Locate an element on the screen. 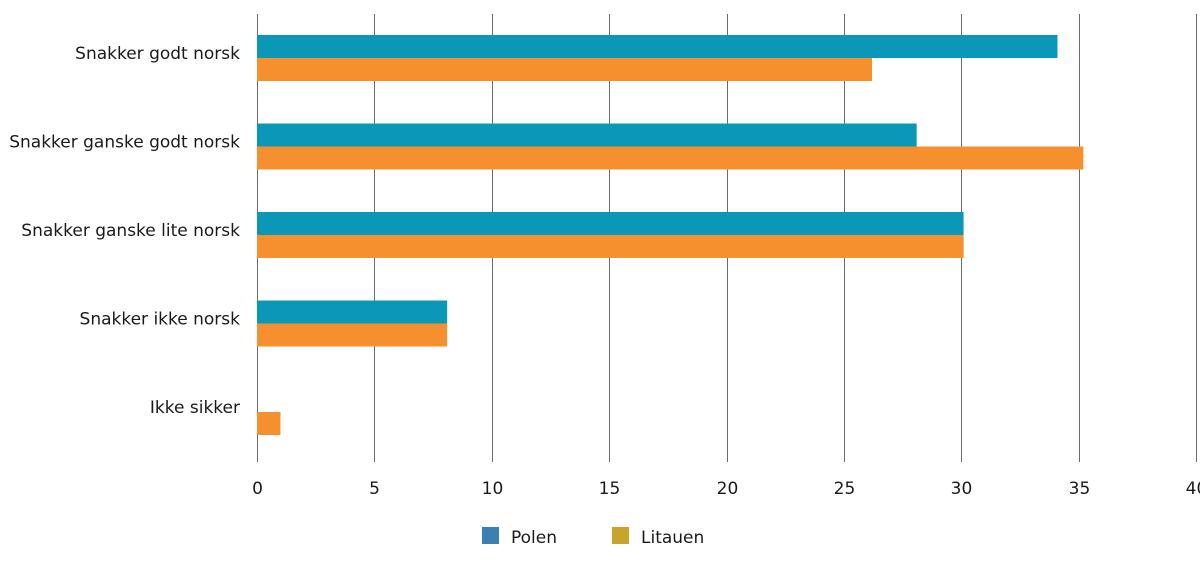  legend-label-litauen: Litauen is located at coordinates (672, 538).